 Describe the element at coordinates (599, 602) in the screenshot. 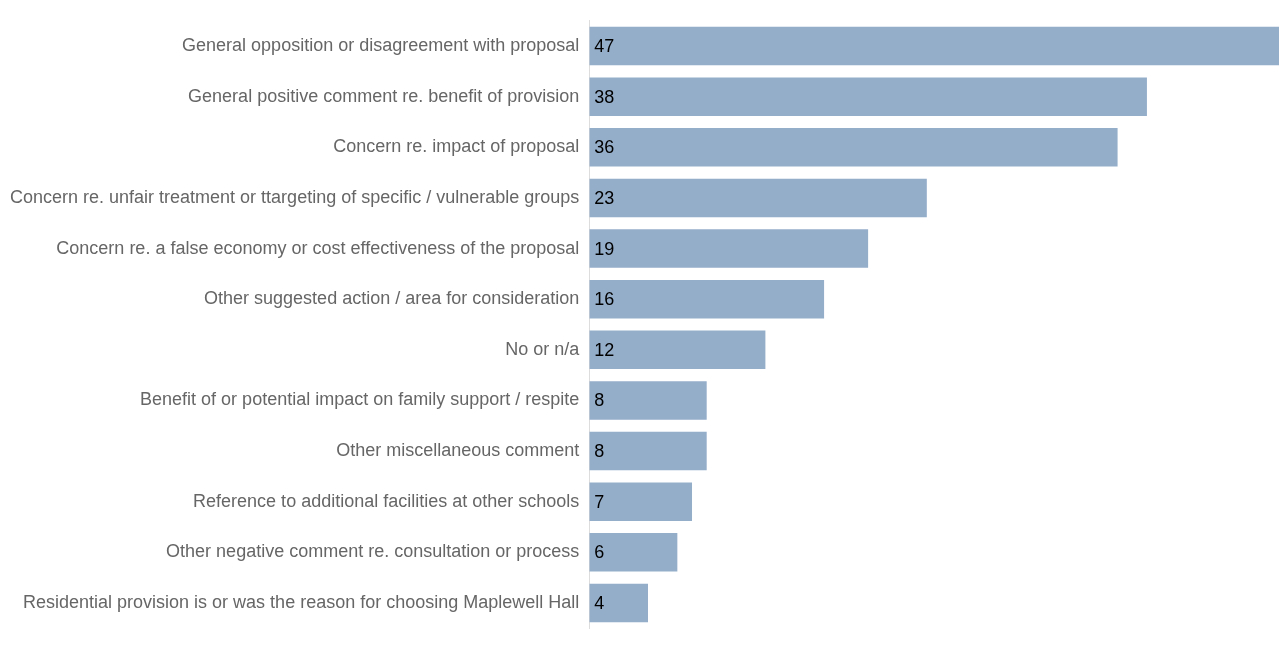

I see `data-label: 4` at that location.